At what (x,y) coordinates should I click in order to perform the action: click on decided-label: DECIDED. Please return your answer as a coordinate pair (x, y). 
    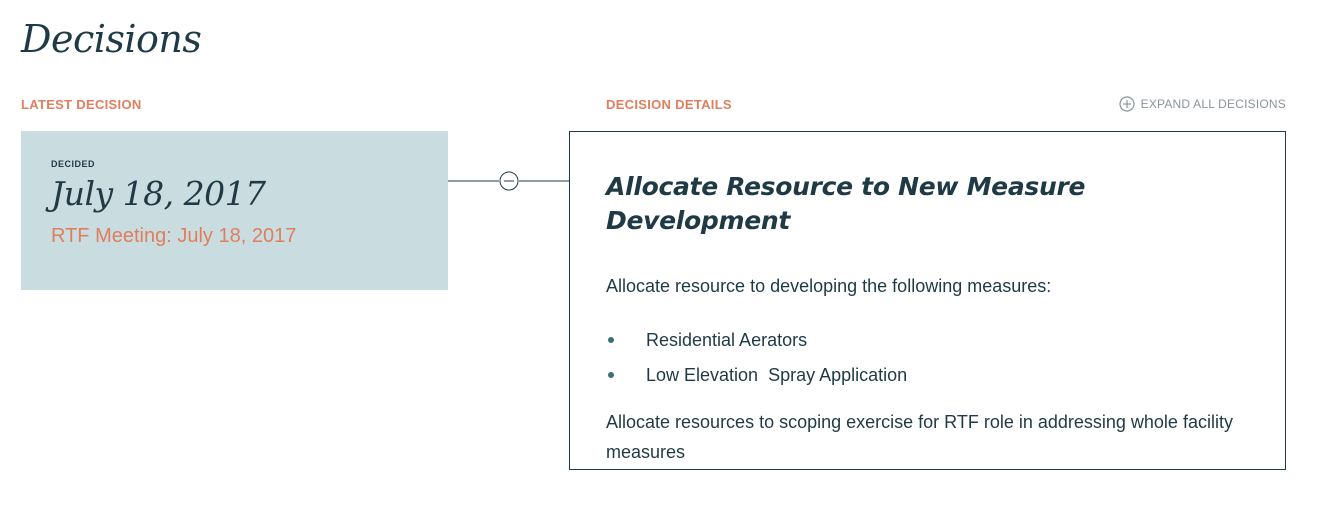
    Looking at the image, I should click on (73, 164).